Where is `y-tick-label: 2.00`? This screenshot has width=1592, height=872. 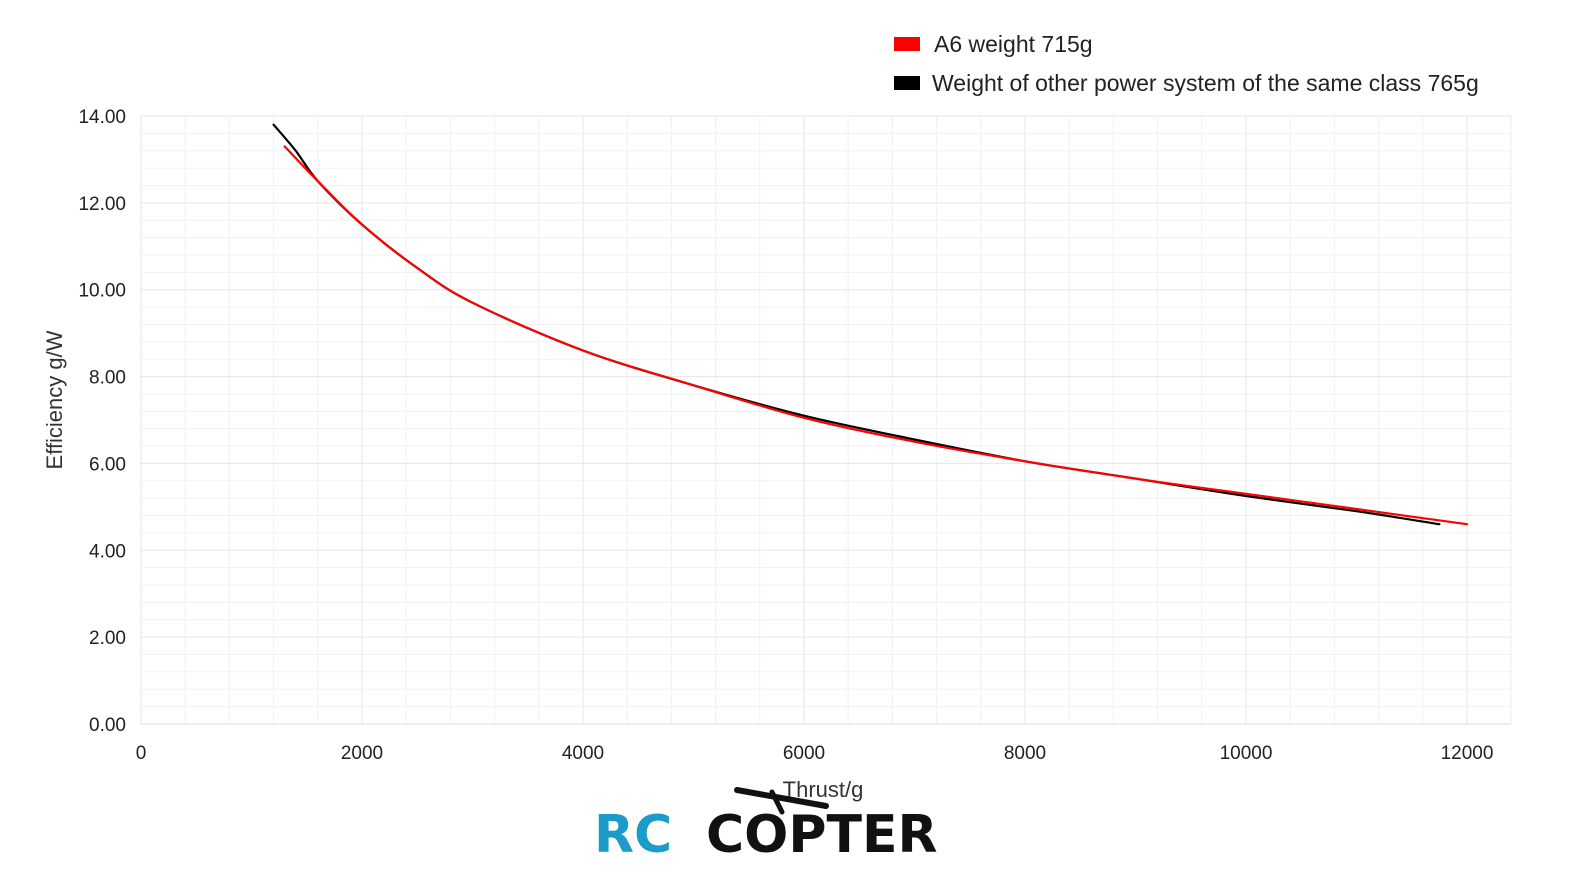 y-tick-label: 2.00 is located at coordinates (107, 638).